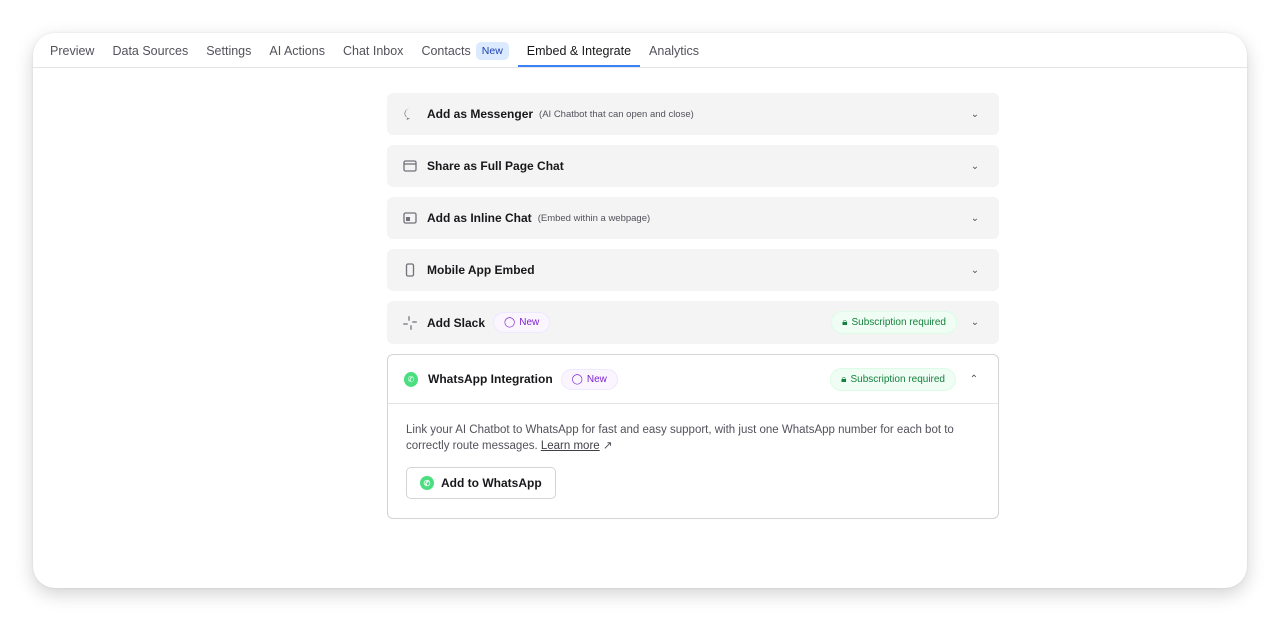 This screenshot has height=621, width=1280. I want to click on section-title: Add Slack, so click(456, 322).